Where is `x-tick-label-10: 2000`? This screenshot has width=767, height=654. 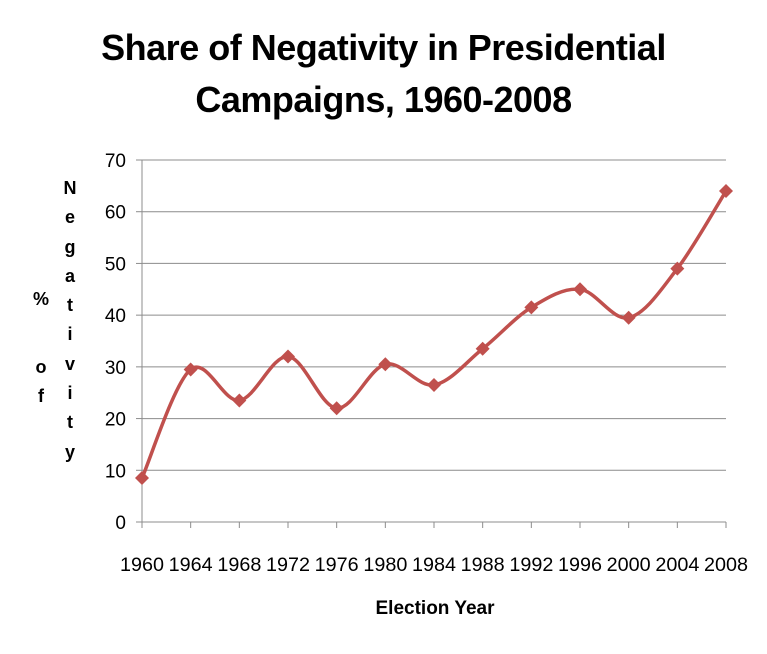
x-tick-label-10: 2000 is located at coordinates (629, 565).